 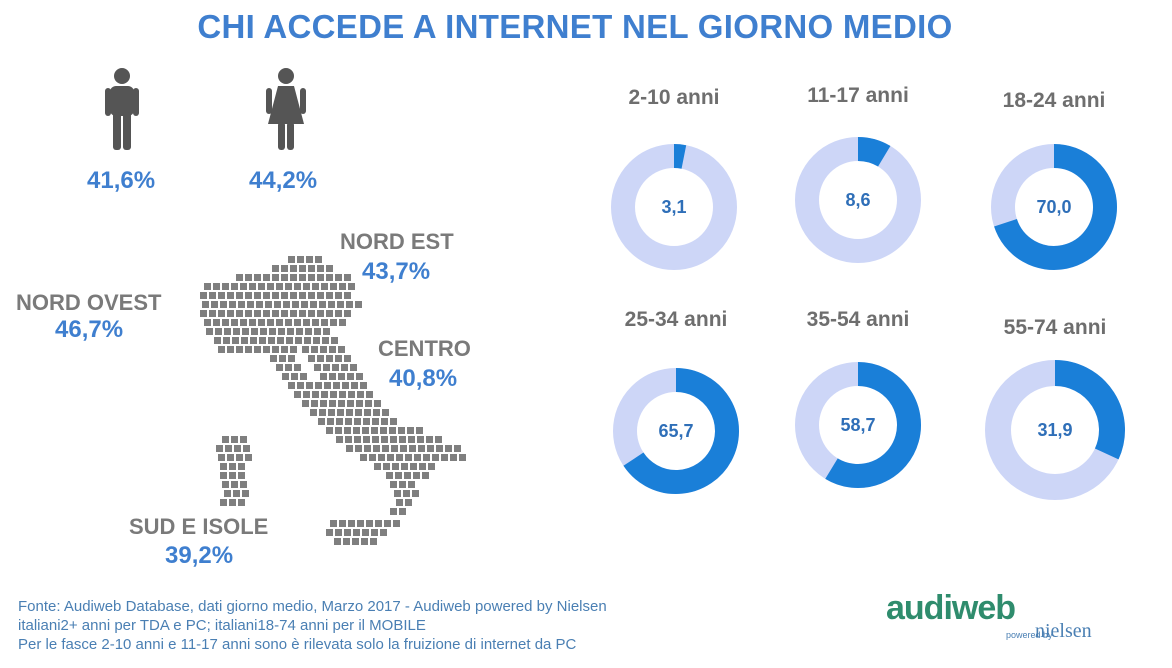 What do you see at coordinates (675, 431) in the screenshot?
I see `donut-value-label: 65,7` at bounding box center [675, 431].